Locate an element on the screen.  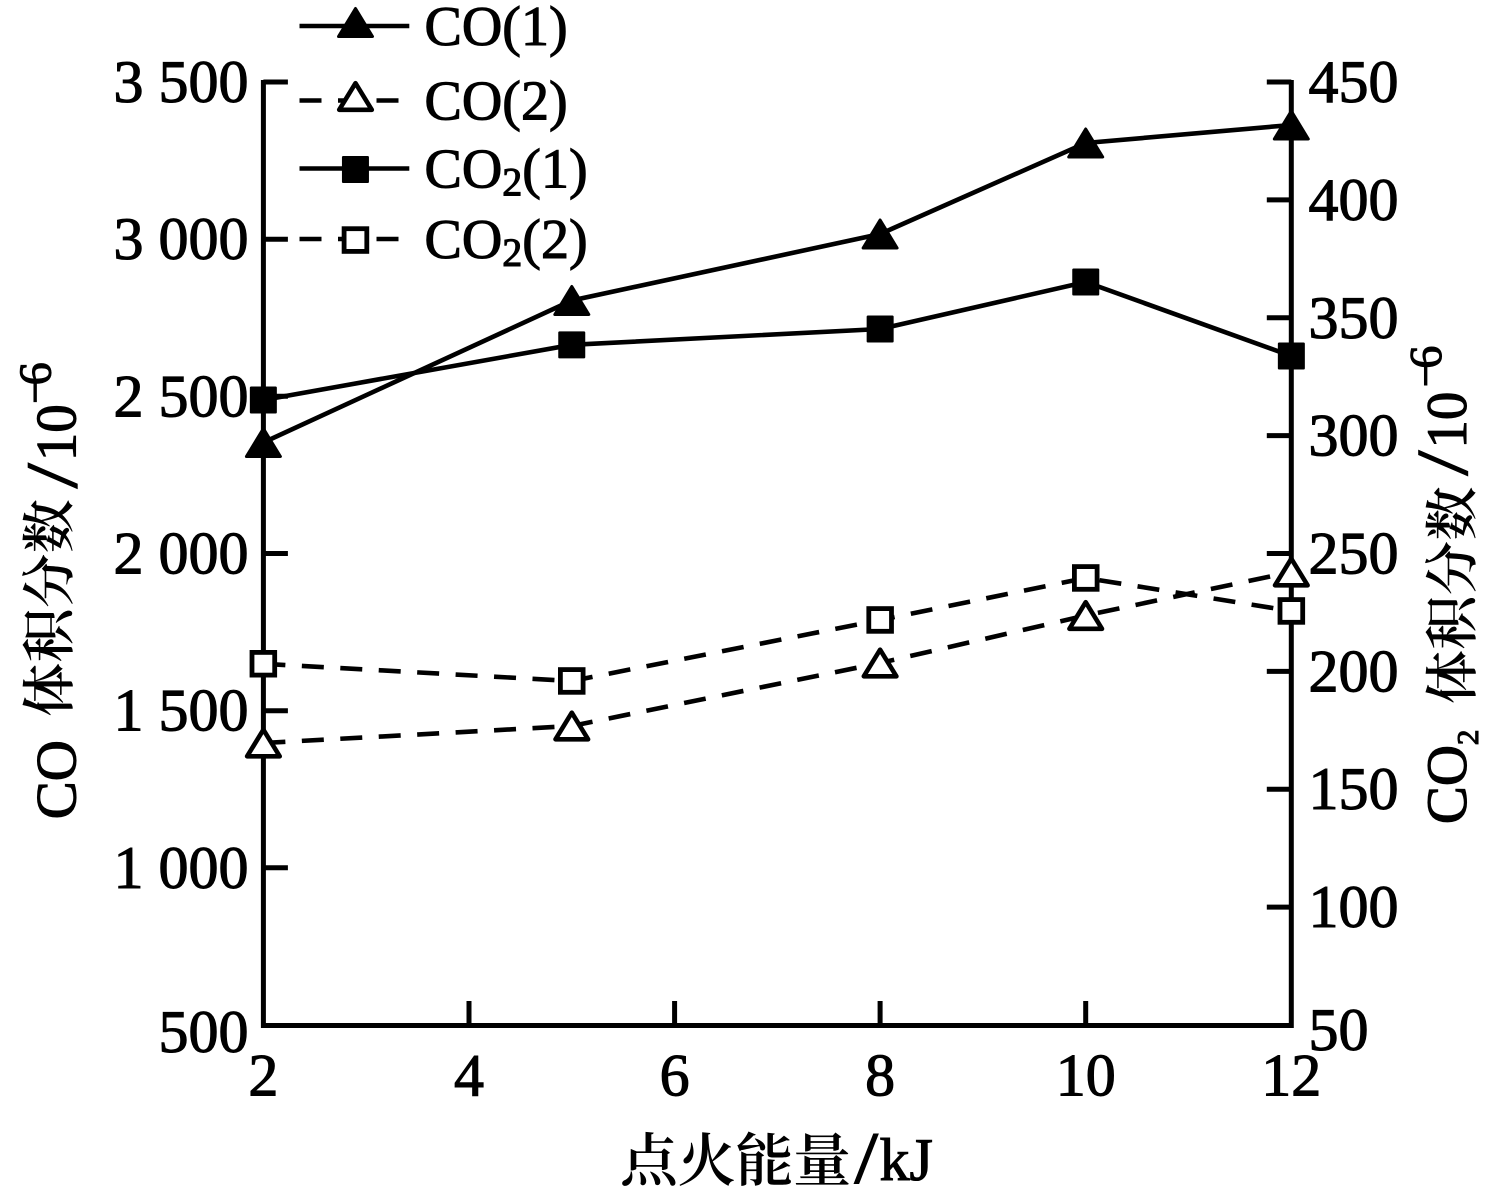
svg-text: 3 000 is located at coordinates (181, 239).